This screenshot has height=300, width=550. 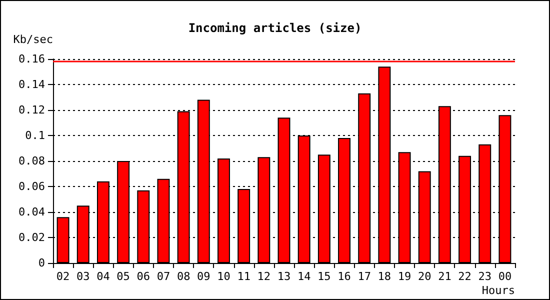 I want to click on x-tick-label: 00, so click(x=505, y=276).